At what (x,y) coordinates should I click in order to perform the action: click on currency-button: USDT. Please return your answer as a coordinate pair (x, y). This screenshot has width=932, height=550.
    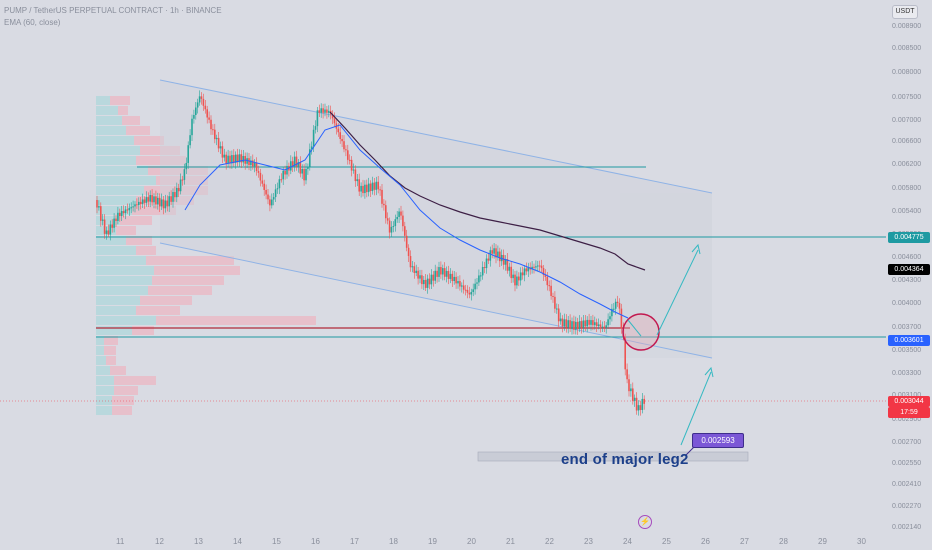
    Looking at the image, I should click on (905, 12).